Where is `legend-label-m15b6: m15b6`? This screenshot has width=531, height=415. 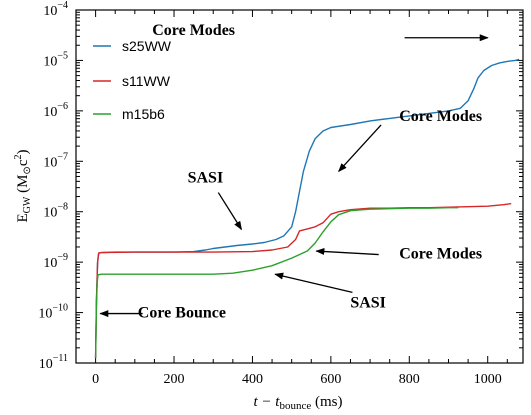
legend-label-m15b6: m15b6 is located at coordinates (143, 114).